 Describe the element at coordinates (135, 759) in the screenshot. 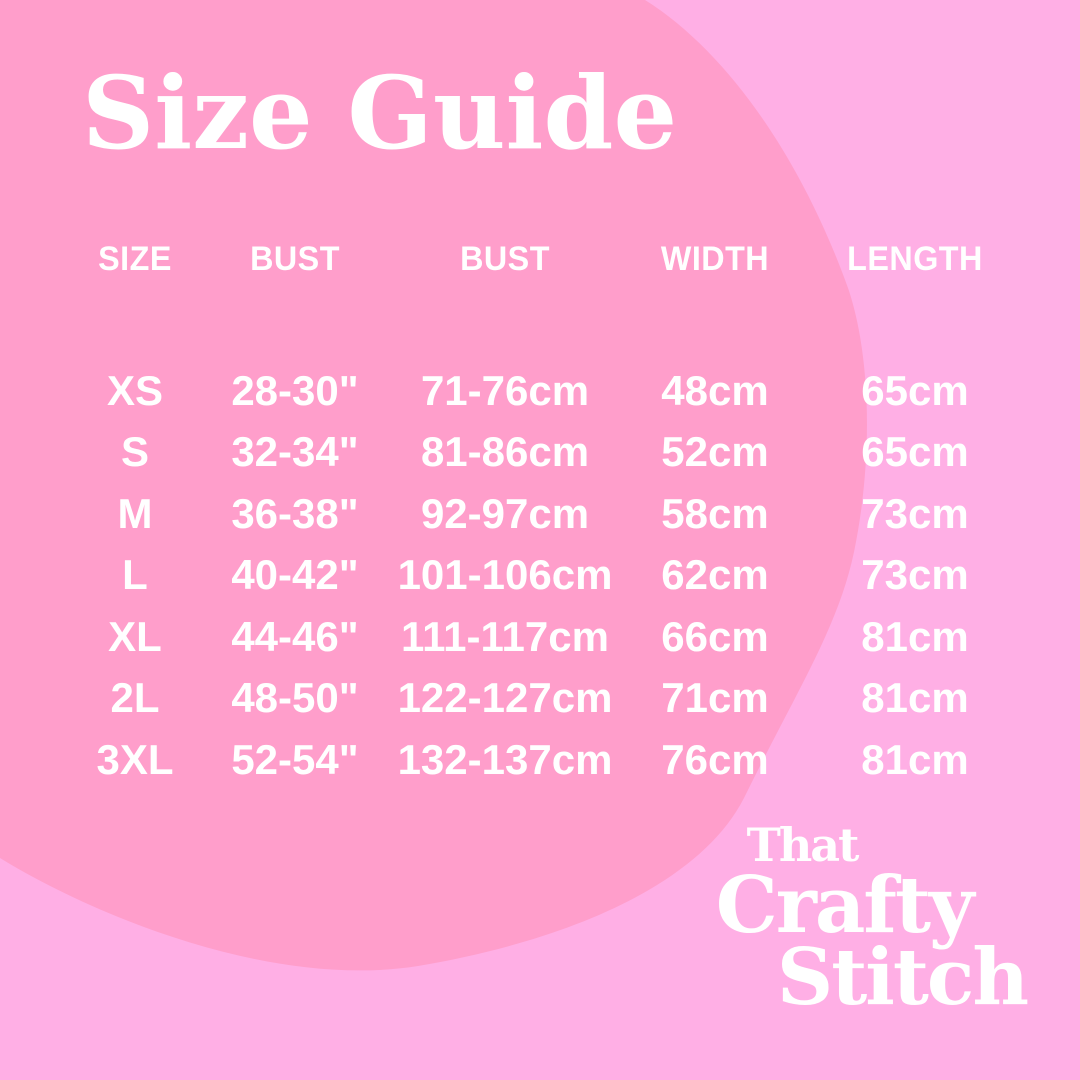

I see `cell-size-label: 3XL` at that location.